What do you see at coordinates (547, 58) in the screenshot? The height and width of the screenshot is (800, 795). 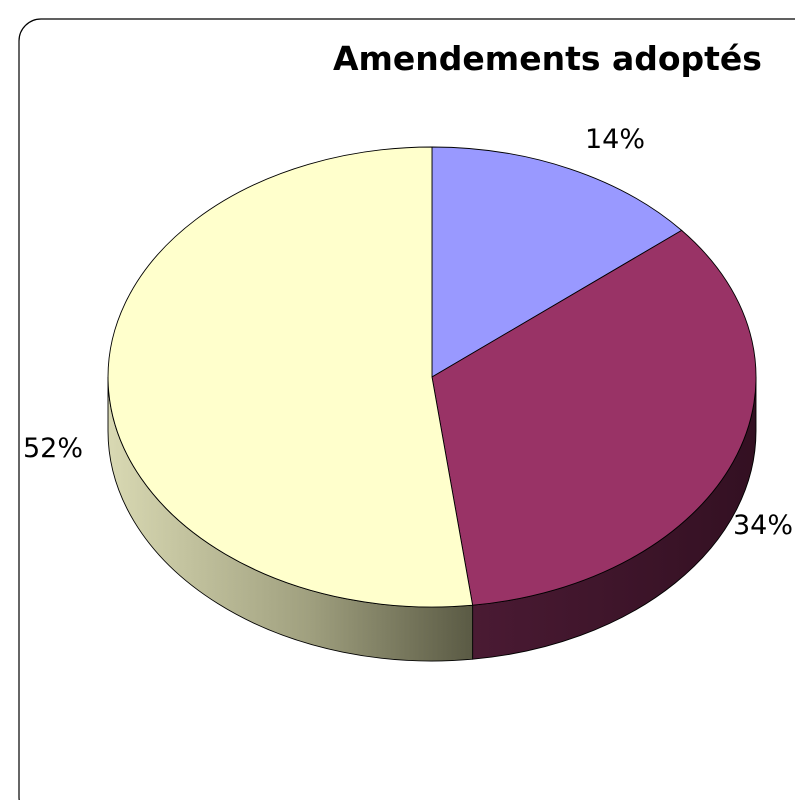 I see `chart-title: Amendements adoptés` at bounding box center [547, 58].